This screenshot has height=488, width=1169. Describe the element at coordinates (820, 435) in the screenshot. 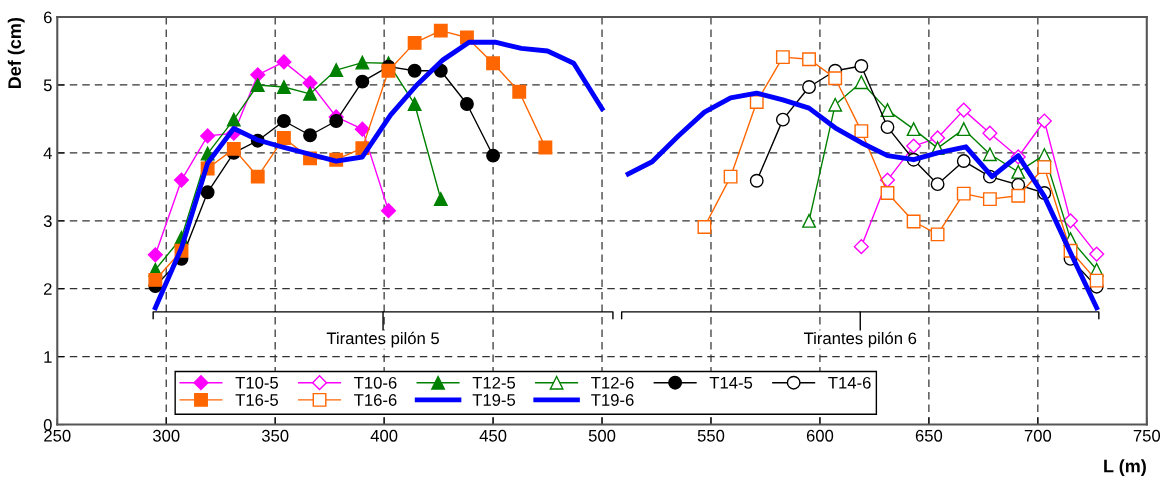

I see `x-tick-label: 600` at that location.